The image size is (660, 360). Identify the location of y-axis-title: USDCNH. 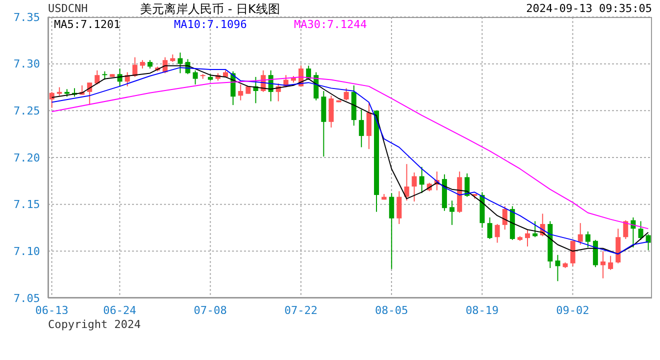
(68, 8).